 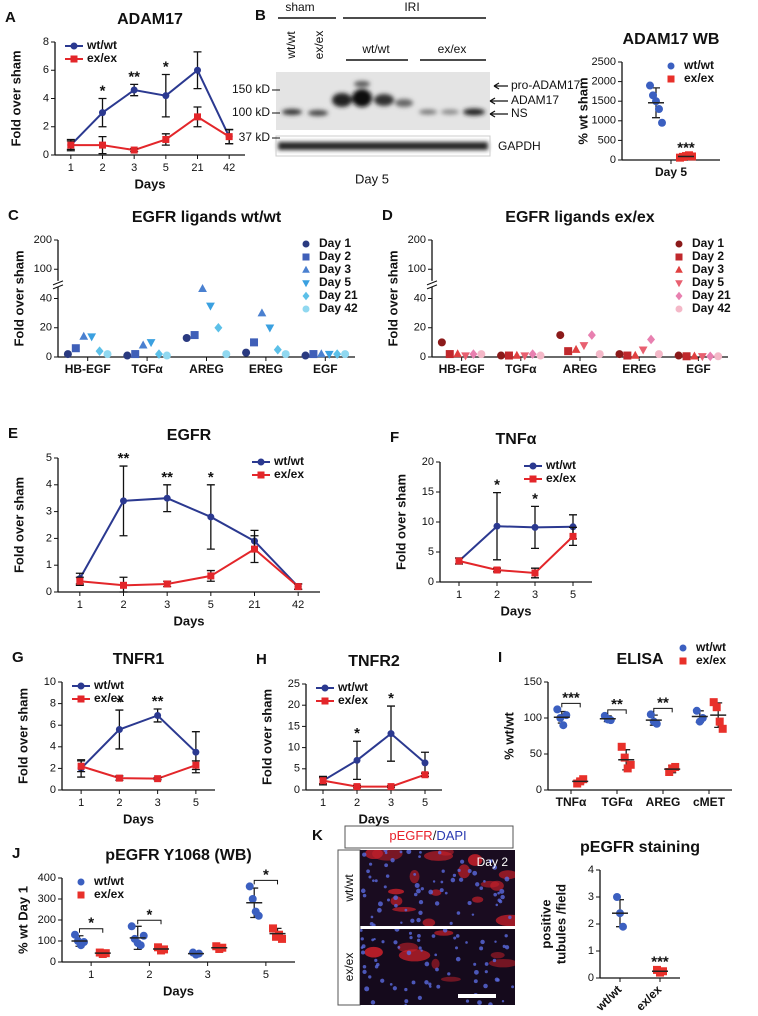 I want to click on y-tick-label: 6, so click(x=46, y=70).